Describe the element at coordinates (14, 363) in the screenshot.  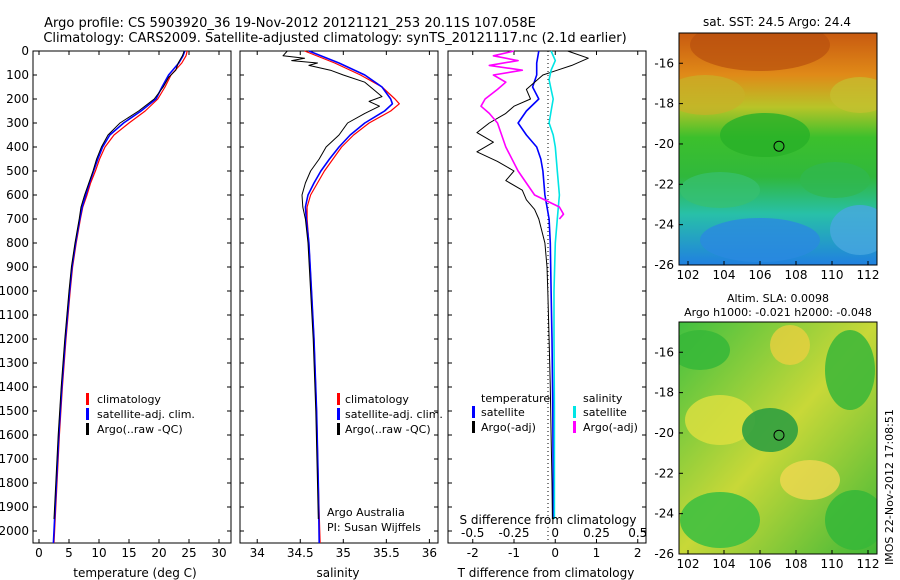
I see `depth-tick-label: 1300` at that location.